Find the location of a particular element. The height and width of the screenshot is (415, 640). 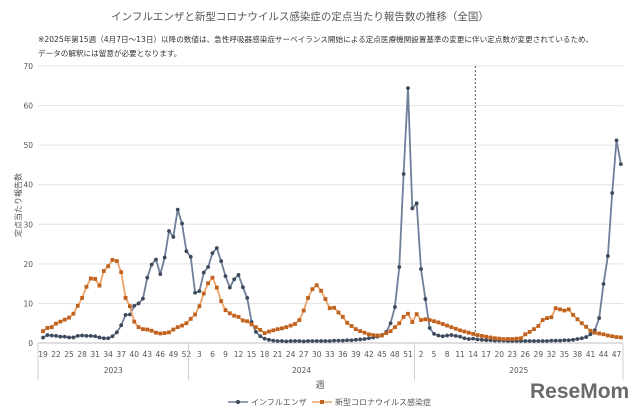

x-tick-label: 5 is located at coordinates (434, 354).